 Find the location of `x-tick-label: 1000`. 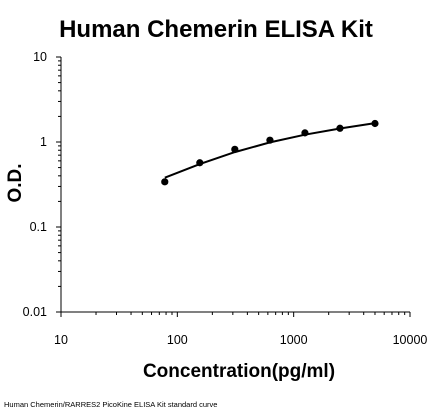

x-tick-label: 1000 is located at coordinates (294, 340).